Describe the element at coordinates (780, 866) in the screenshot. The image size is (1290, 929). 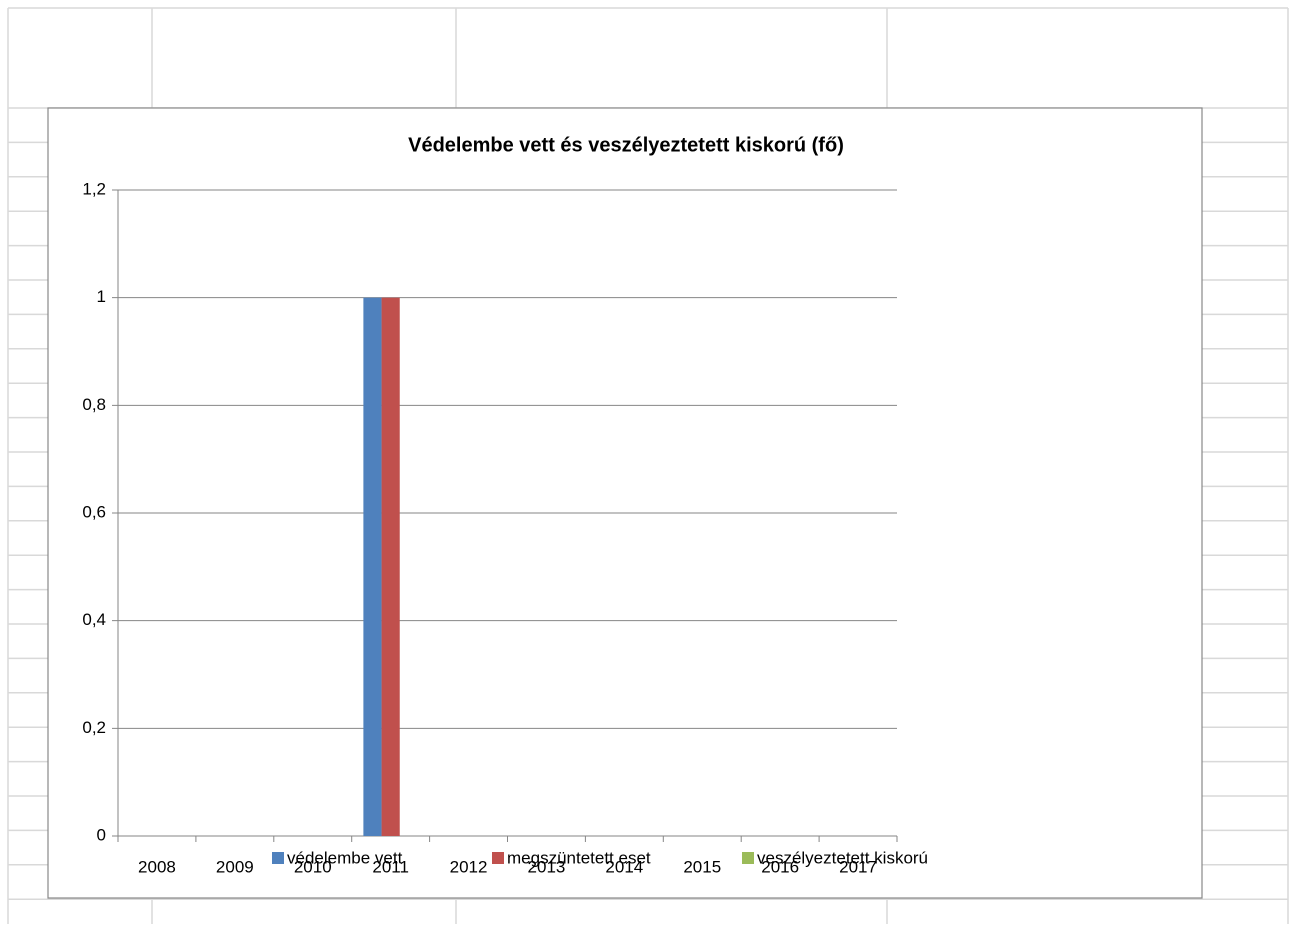
I see `x-tick-label: 2016` at that location.